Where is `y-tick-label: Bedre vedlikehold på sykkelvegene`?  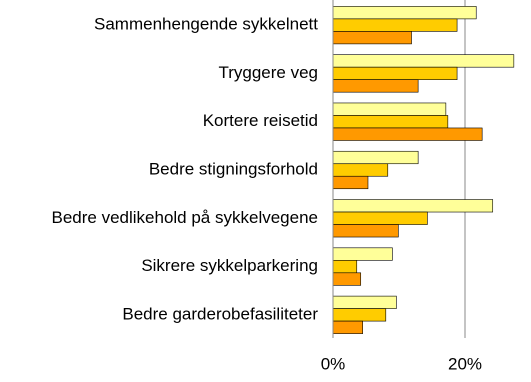
y-tick-label: Bedre vedlikehold på sykkelvegene is located at coordinates (184, 217).